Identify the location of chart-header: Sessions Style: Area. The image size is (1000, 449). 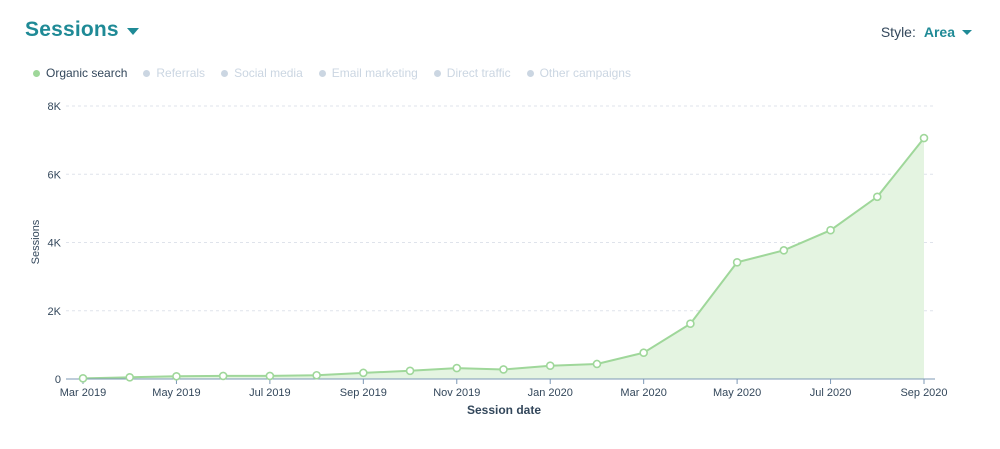
(500, 32).